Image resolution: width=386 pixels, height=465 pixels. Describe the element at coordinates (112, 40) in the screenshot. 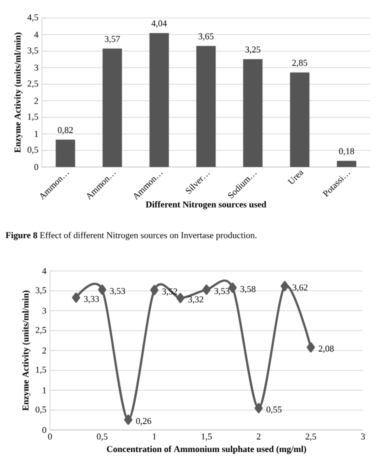

I see `data-label: 3,57` at that location.